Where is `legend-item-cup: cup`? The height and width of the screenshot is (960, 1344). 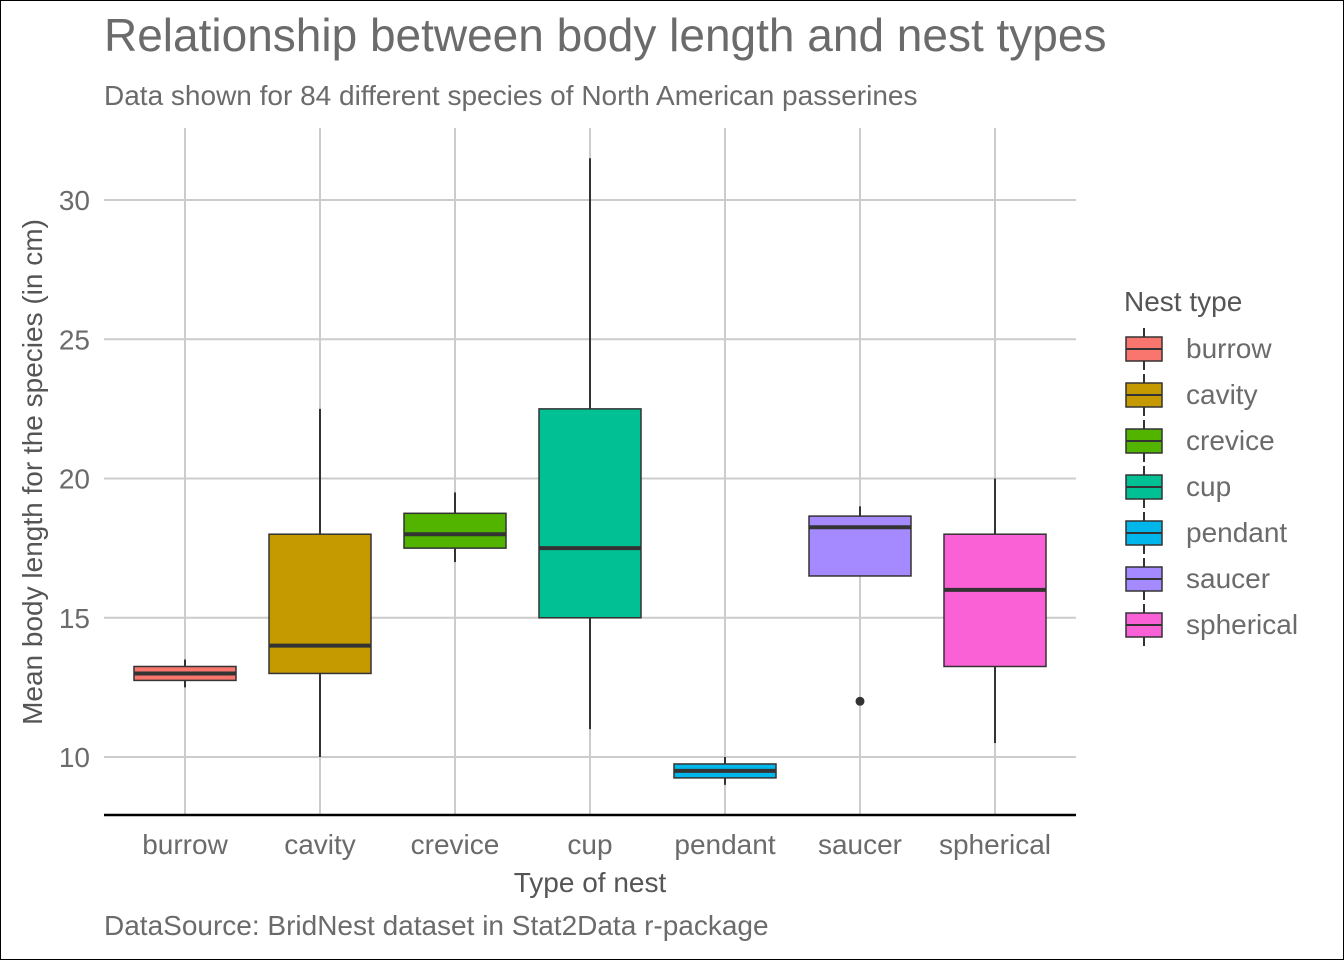 legend-item-cup: cup is located at coordinates (1211, 487).